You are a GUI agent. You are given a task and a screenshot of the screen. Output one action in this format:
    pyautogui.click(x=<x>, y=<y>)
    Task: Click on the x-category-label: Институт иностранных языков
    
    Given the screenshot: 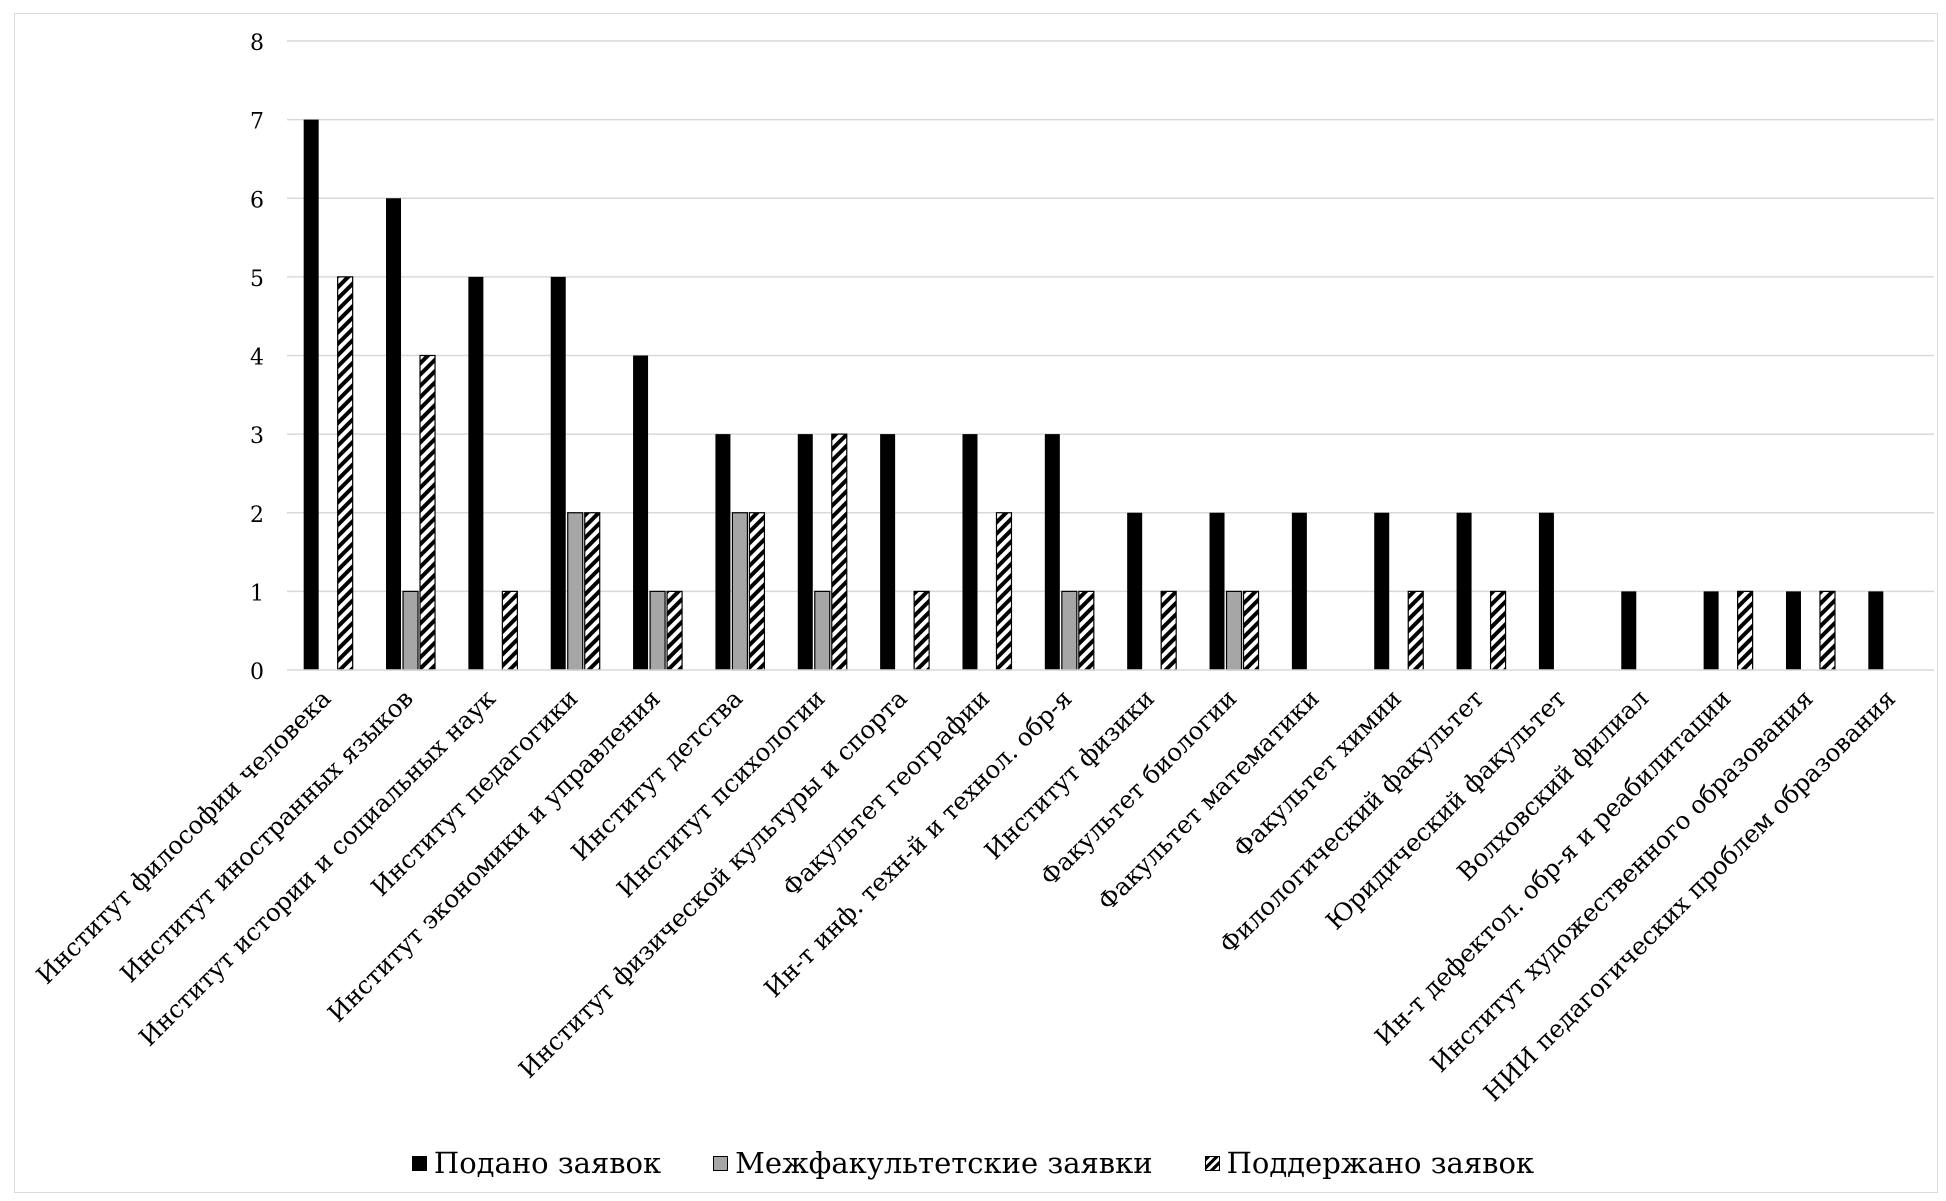 What is the action you would take?
    pyautogui.click(x=266, y=836)
    